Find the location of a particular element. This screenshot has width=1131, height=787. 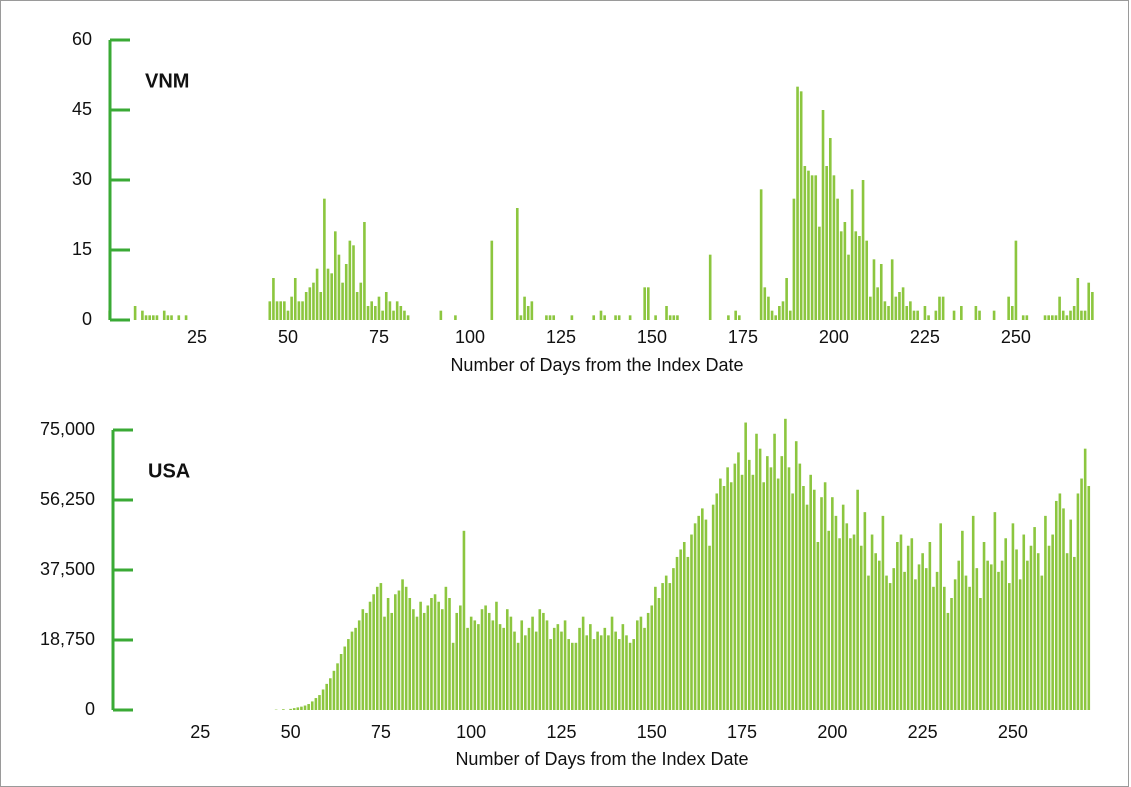

x-tick-label: 225 is located at coordinates (925, 337).